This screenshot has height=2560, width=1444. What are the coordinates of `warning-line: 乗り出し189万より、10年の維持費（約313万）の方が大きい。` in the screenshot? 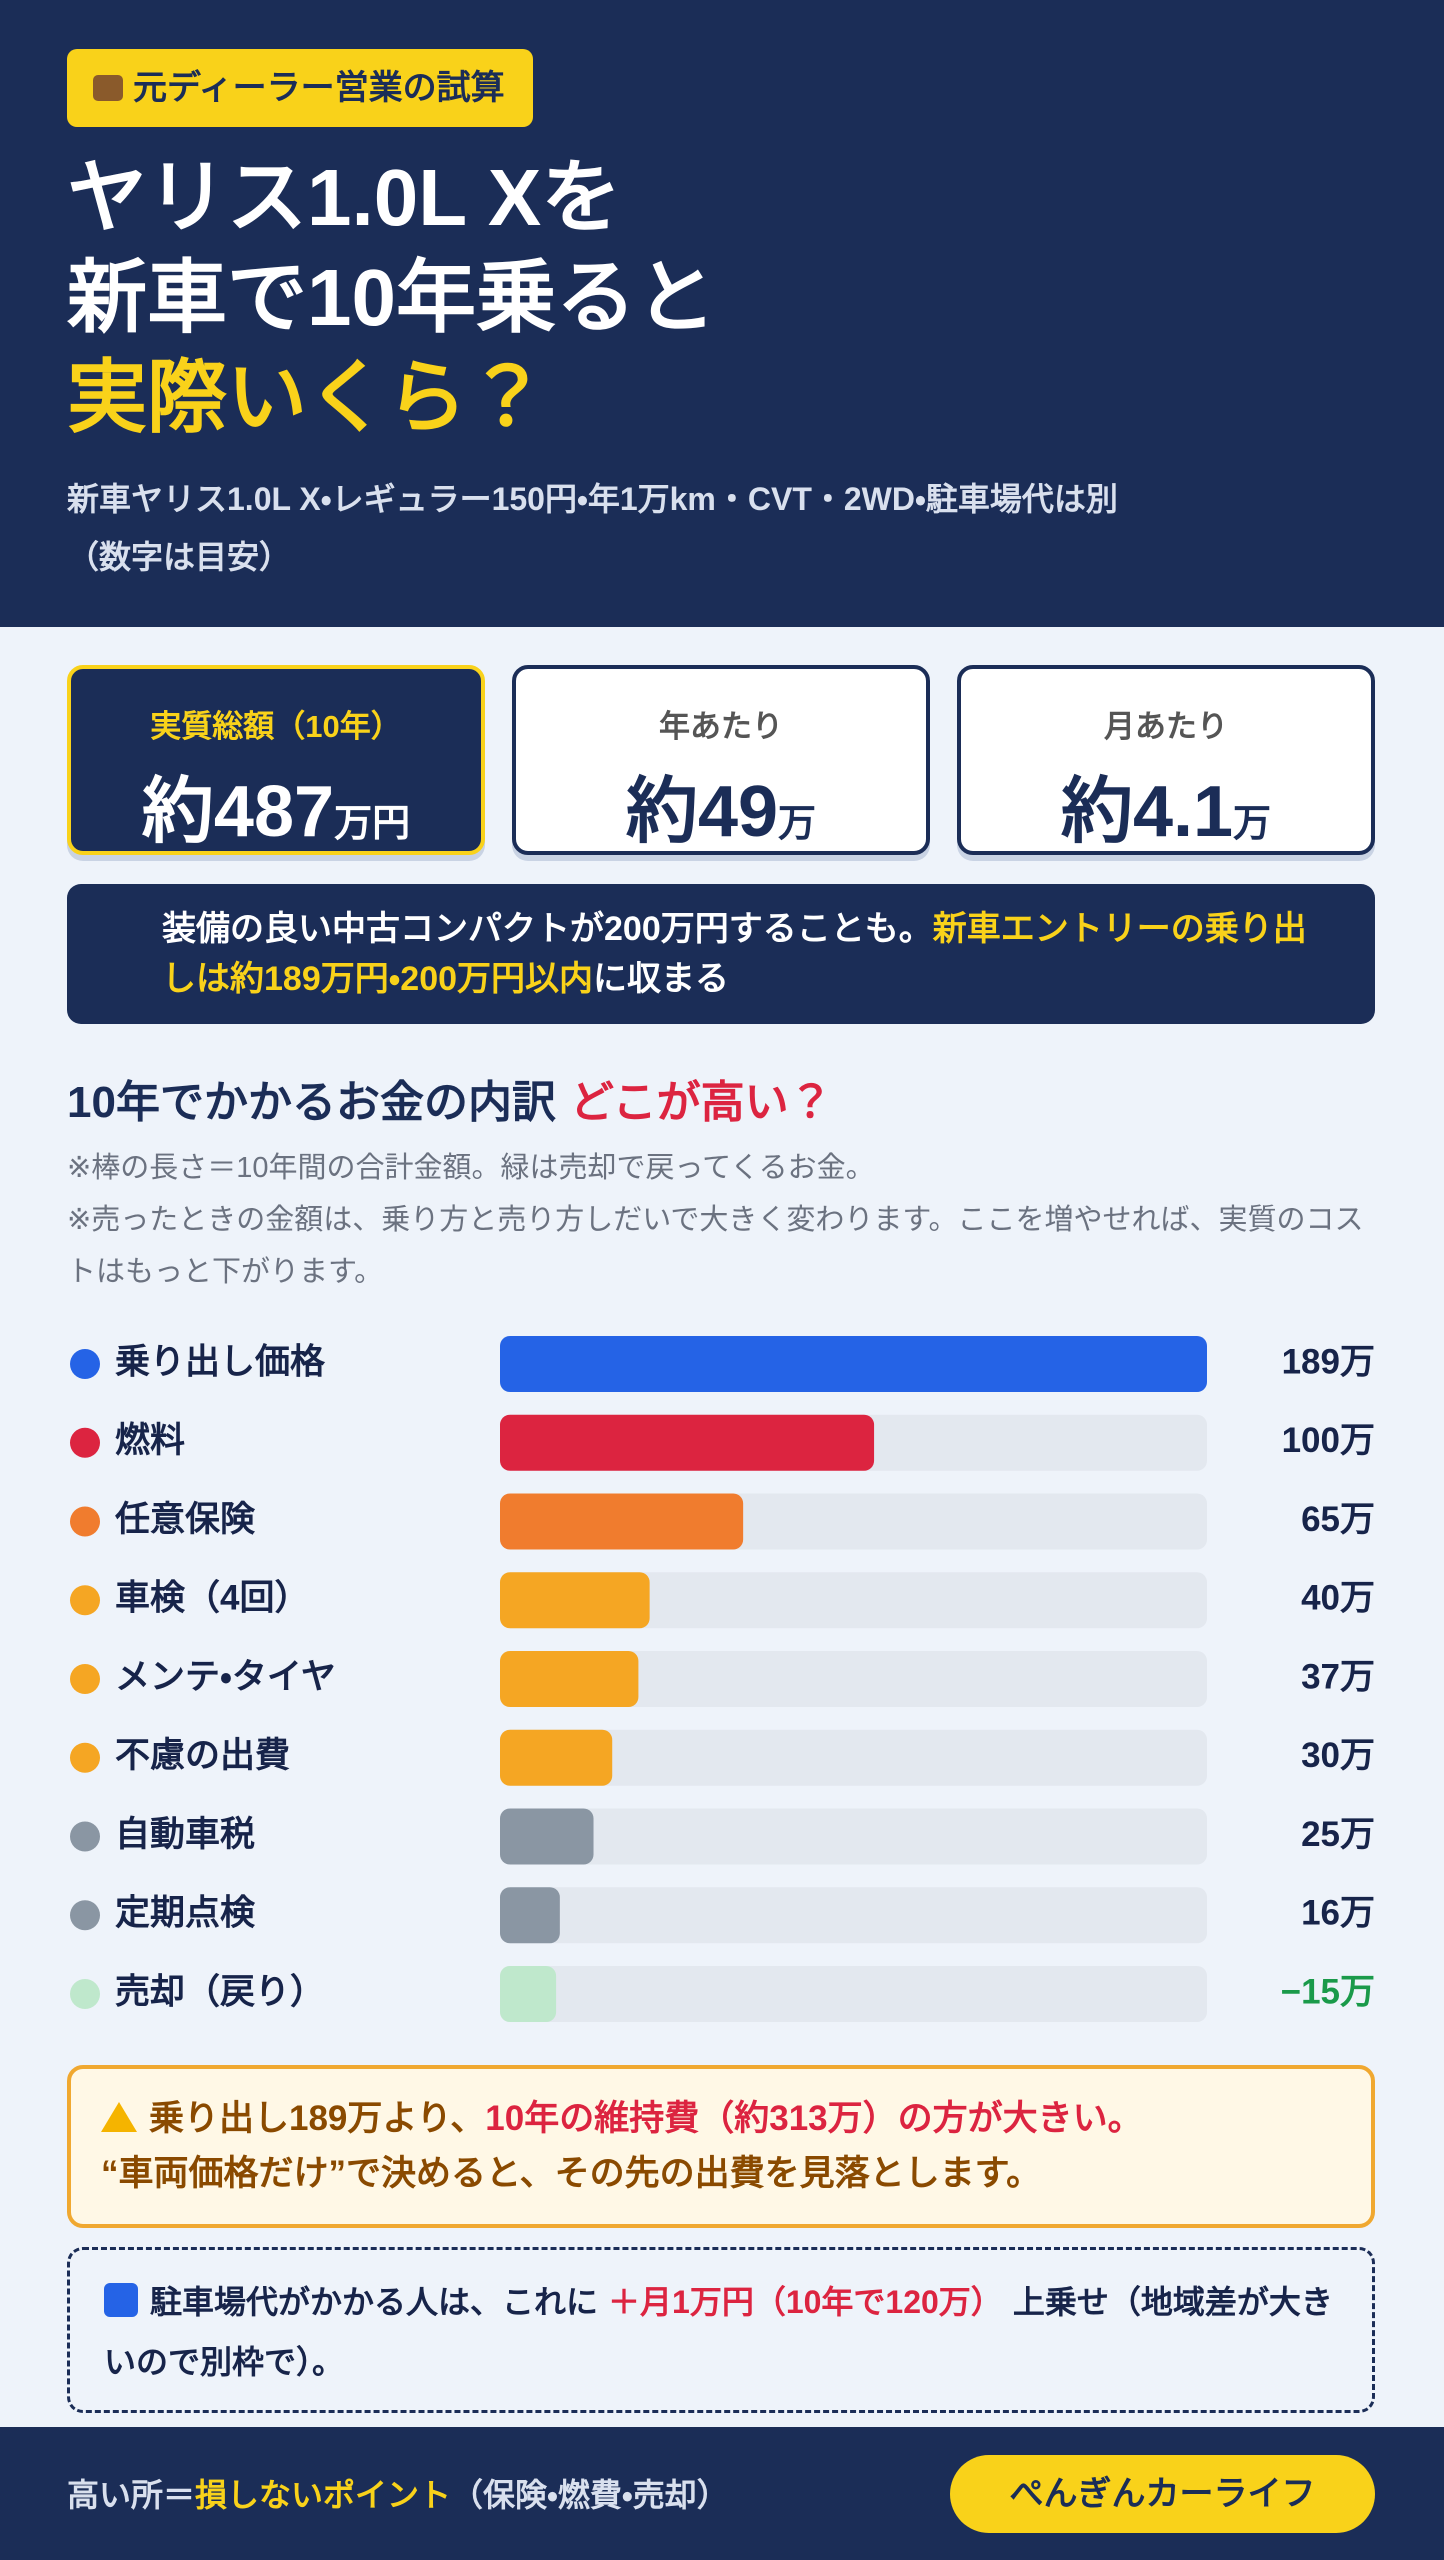 It's located at (721, 2118).